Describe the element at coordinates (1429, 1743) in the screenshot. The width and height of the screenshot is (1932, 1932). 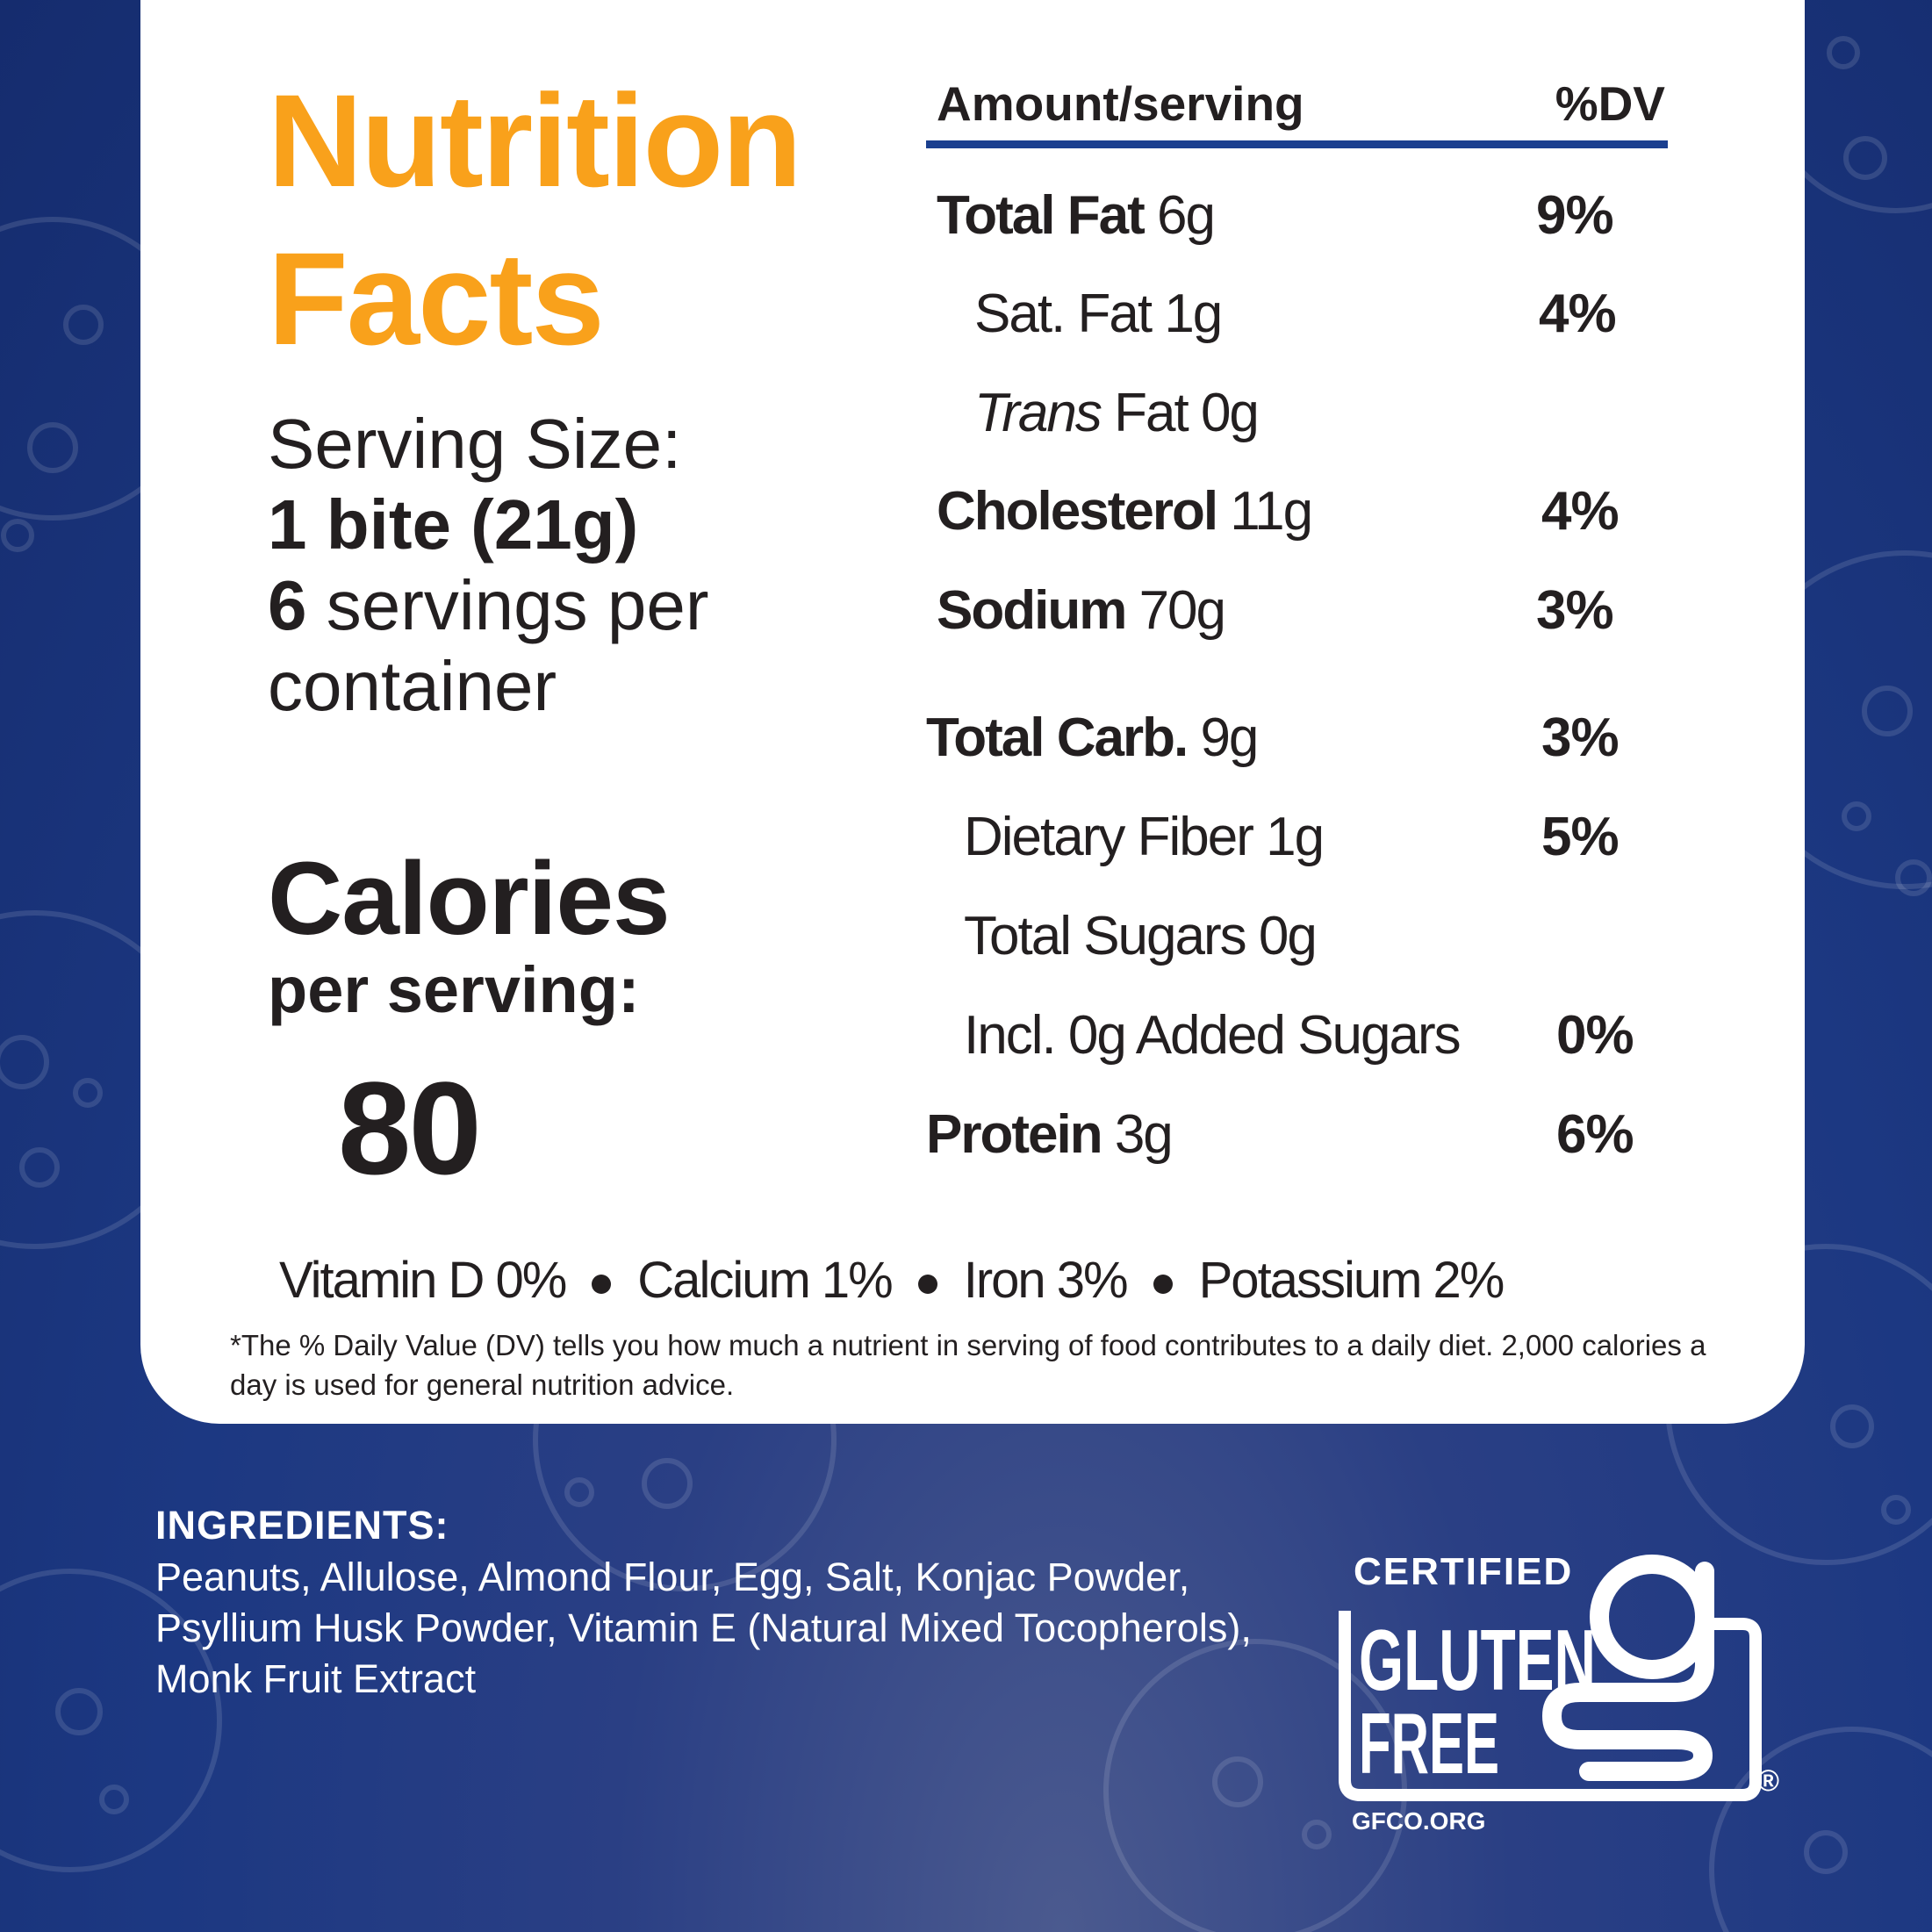
I see `logo-free-text: FREE` at that location.